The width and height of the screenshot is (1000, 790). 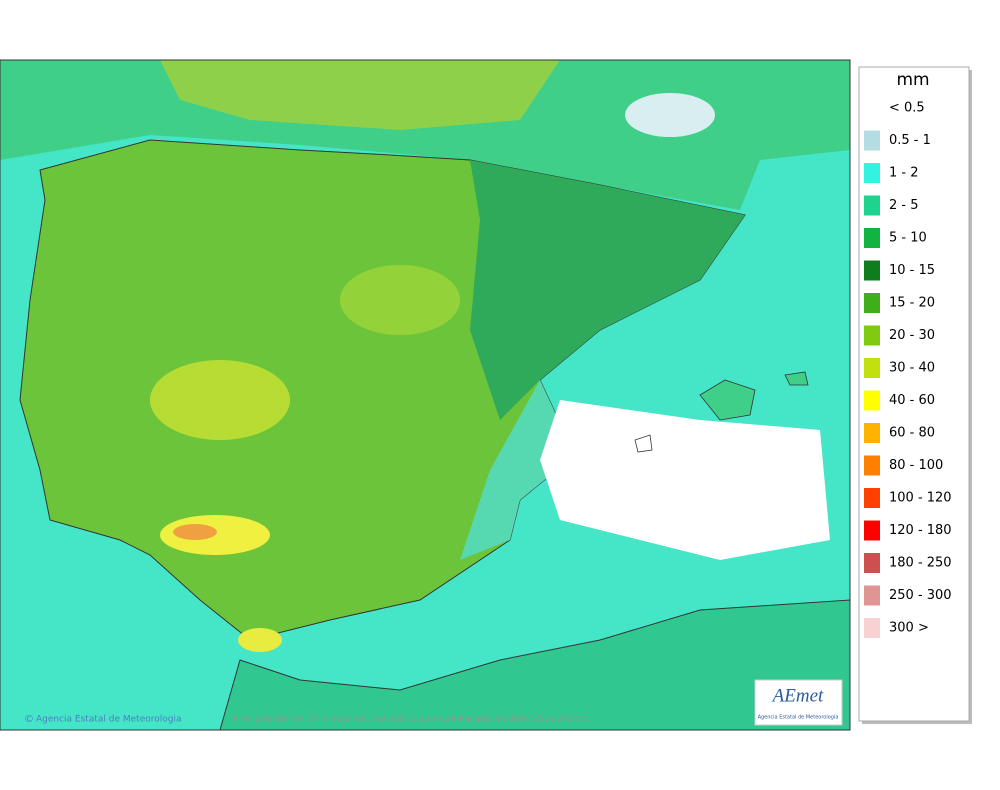 I want to click on dry-area, so click(x=670, y=115).